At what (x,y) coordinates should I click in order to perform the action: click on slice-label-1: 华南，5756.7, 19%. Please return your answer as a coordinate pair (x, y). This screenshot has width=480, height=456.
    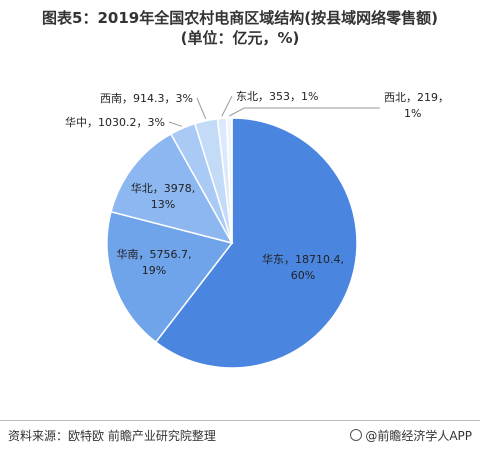
    Looking at the image, I should click on (154, 262).